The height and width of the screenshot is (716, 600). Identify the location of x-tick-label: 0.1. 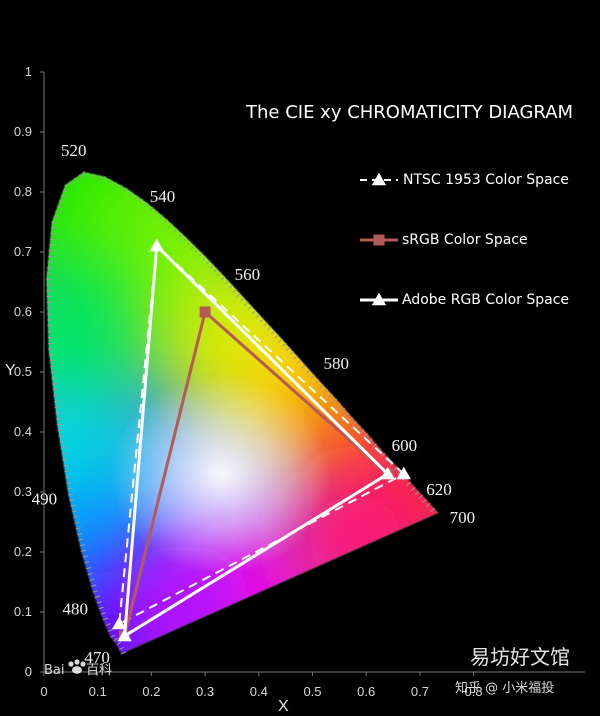
(98, 691).